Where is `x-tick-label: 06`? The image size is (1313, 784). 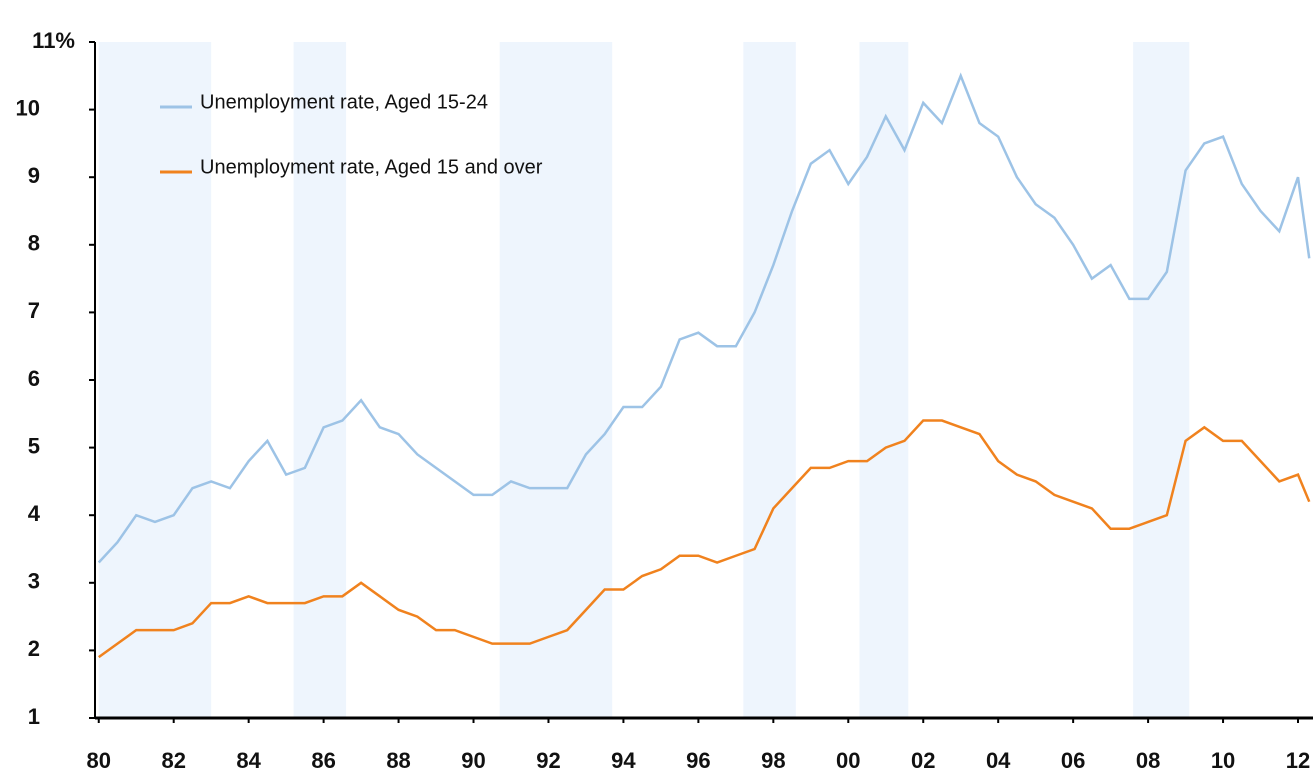 x-tick-label: 06 is located at coordinates (1073, 760).